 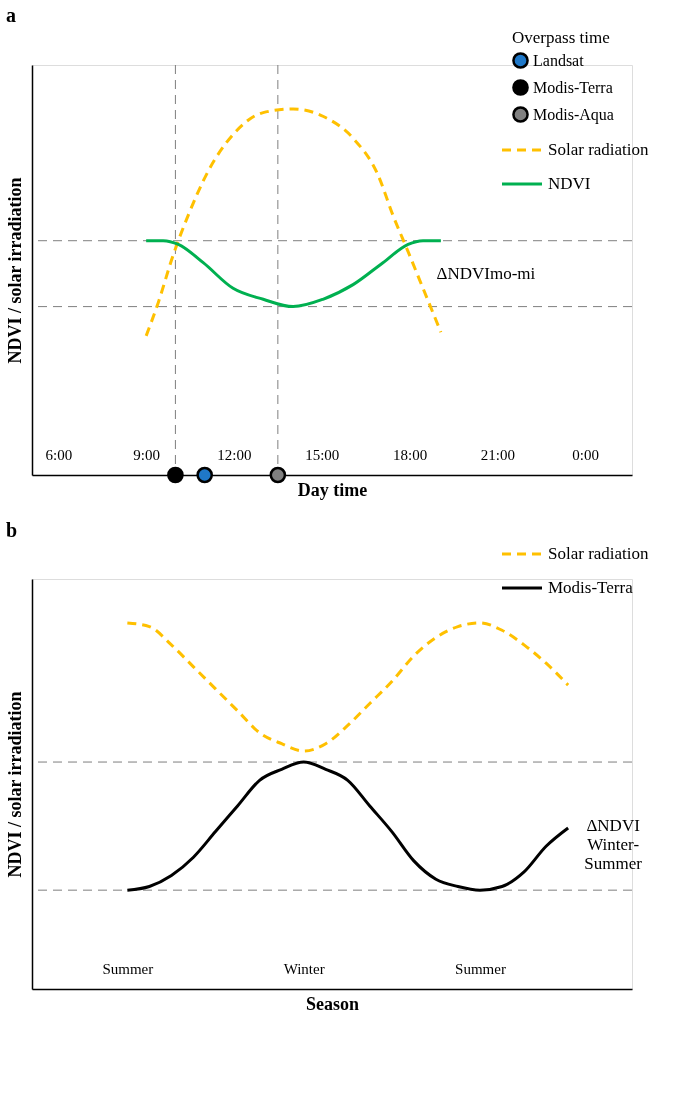 What do you see at coordinates (332, 1003) in the screenshot?
I see `x-axis-title: Season` at bounding box center [332, 1003].